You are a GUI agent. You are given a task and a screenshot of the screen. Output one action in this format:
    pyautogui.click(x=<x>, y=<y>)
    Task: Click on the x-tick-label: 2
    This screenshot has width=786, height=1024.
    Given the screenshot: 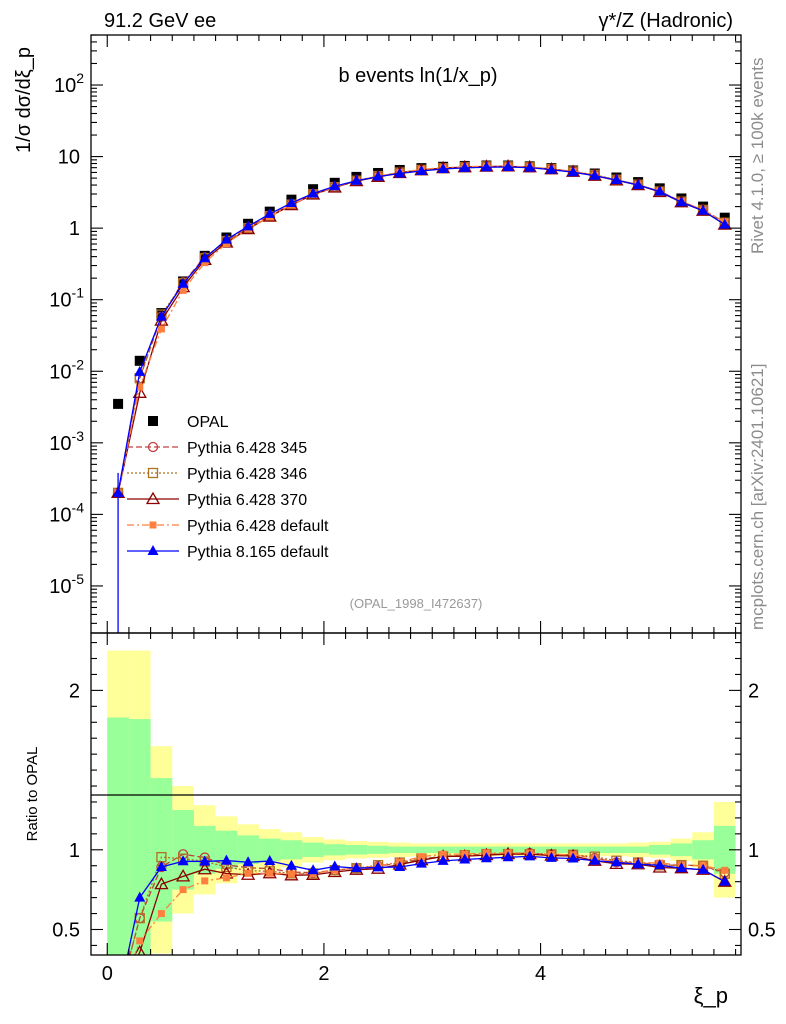 What is the action you would take?
    pyautogui.click(x=323, y=974)
    